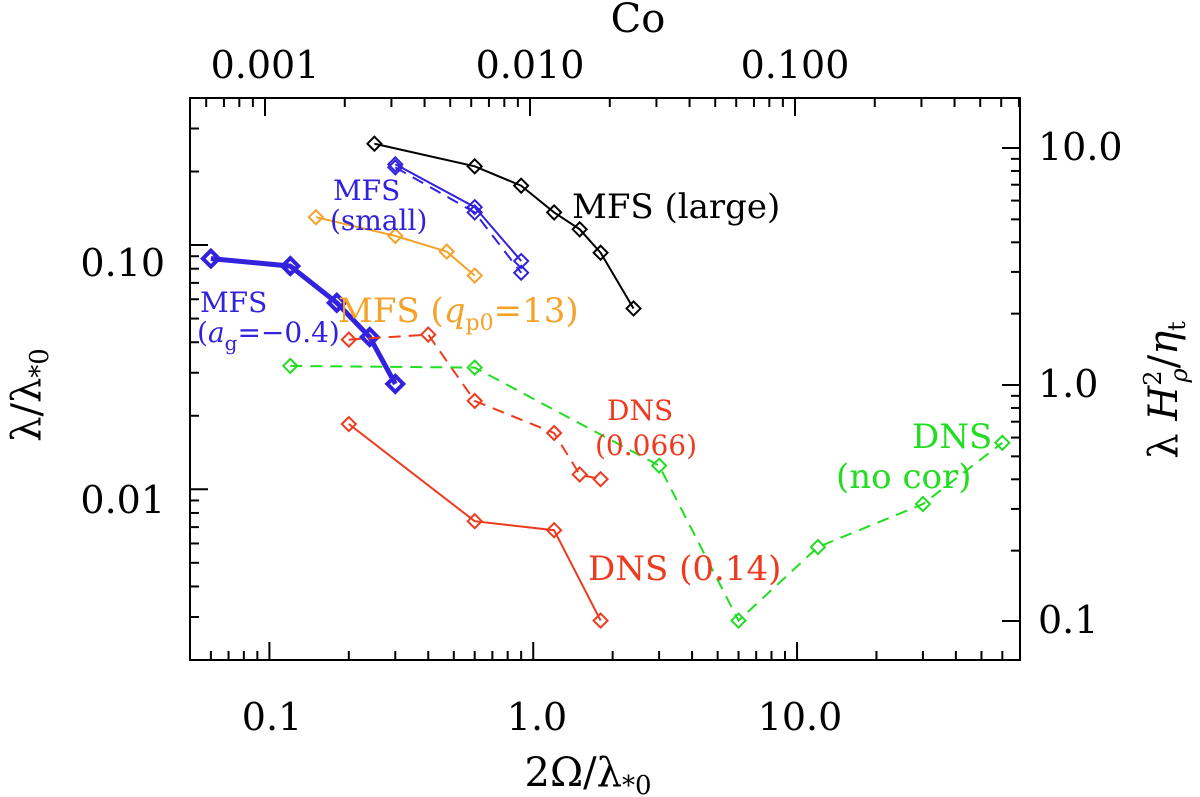  Describe the element at coordinates (272, 717) in the screenshot. I see `x-tick-label-0.1: 0.1` at that location.